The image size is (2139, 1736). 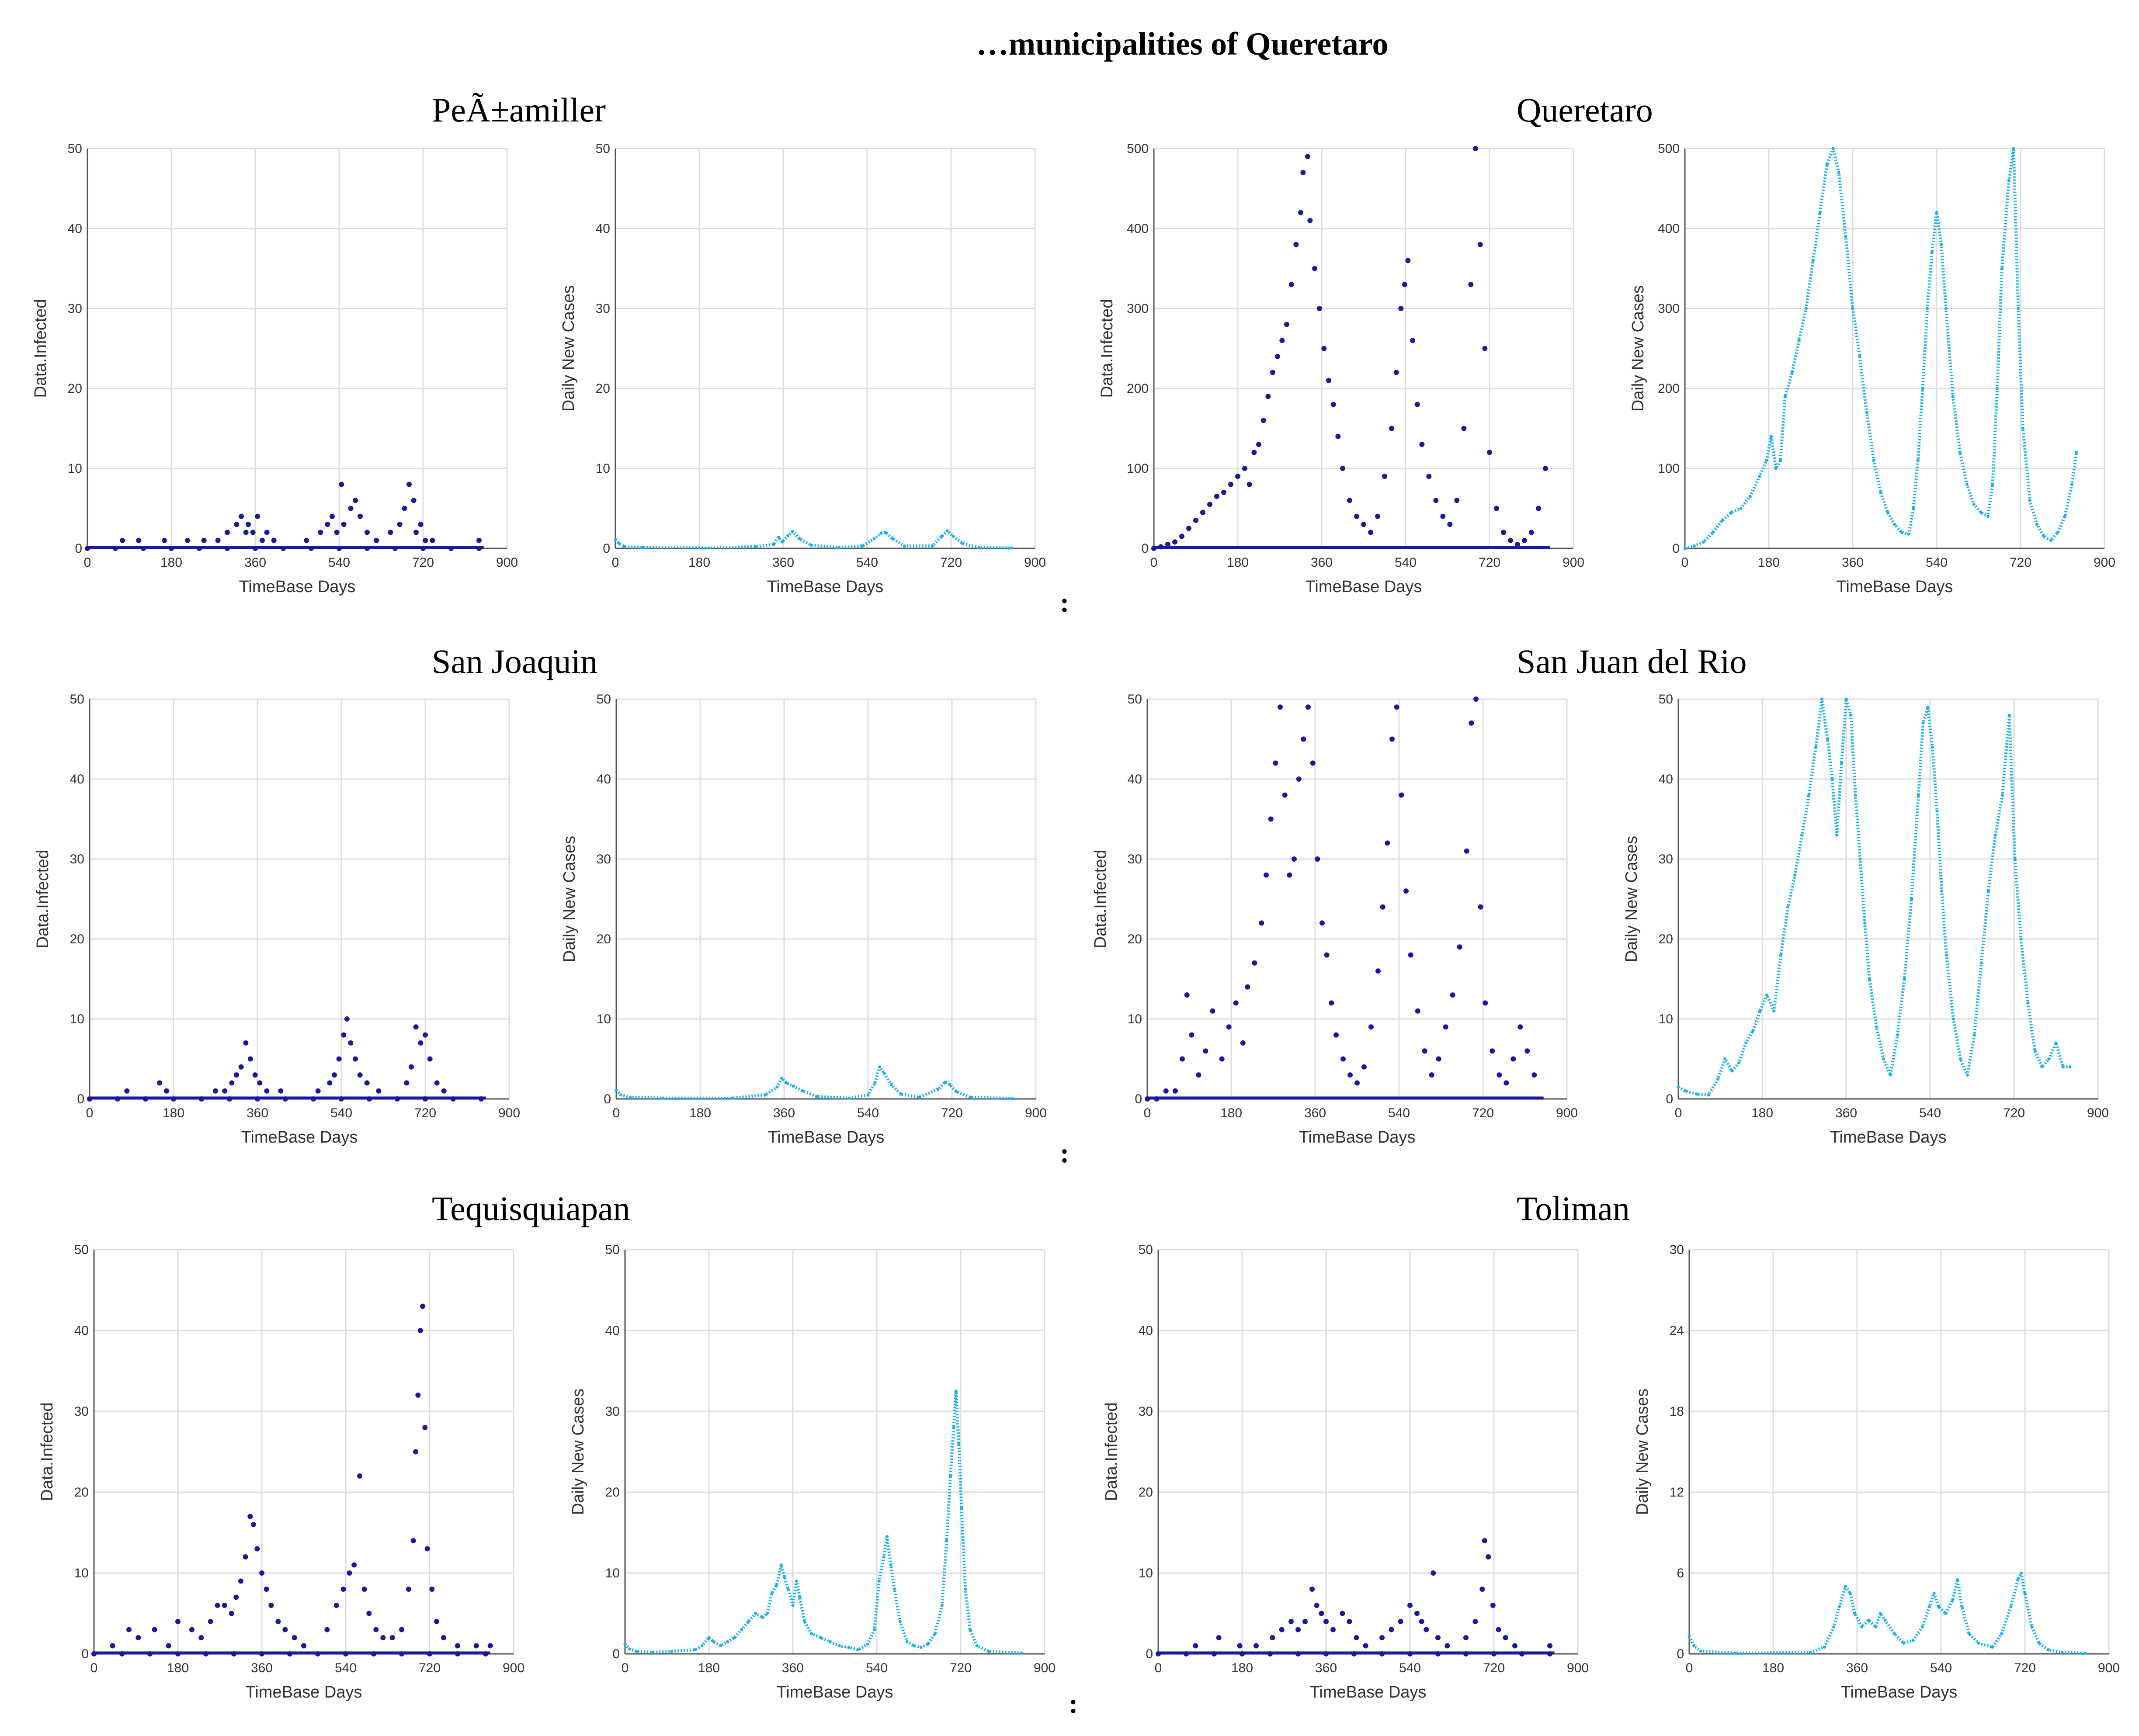 What do you see at coordinates (1238, 562) in the screenshot?
I see `x-tick-label: 180` at bounding box center [1238, 562].